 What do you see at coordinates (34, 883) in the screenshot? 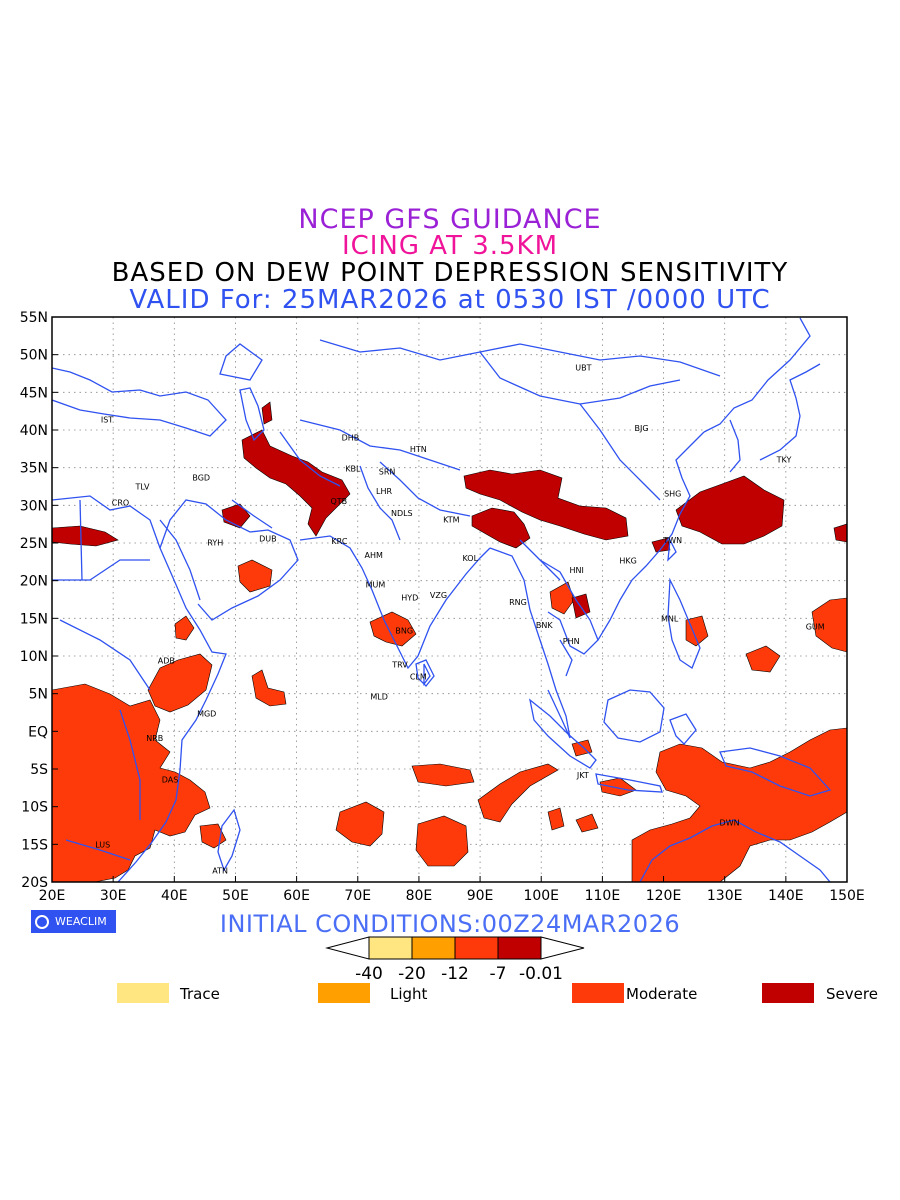
I see `y-tick-label: 20S` at bounding box center [34, 883].